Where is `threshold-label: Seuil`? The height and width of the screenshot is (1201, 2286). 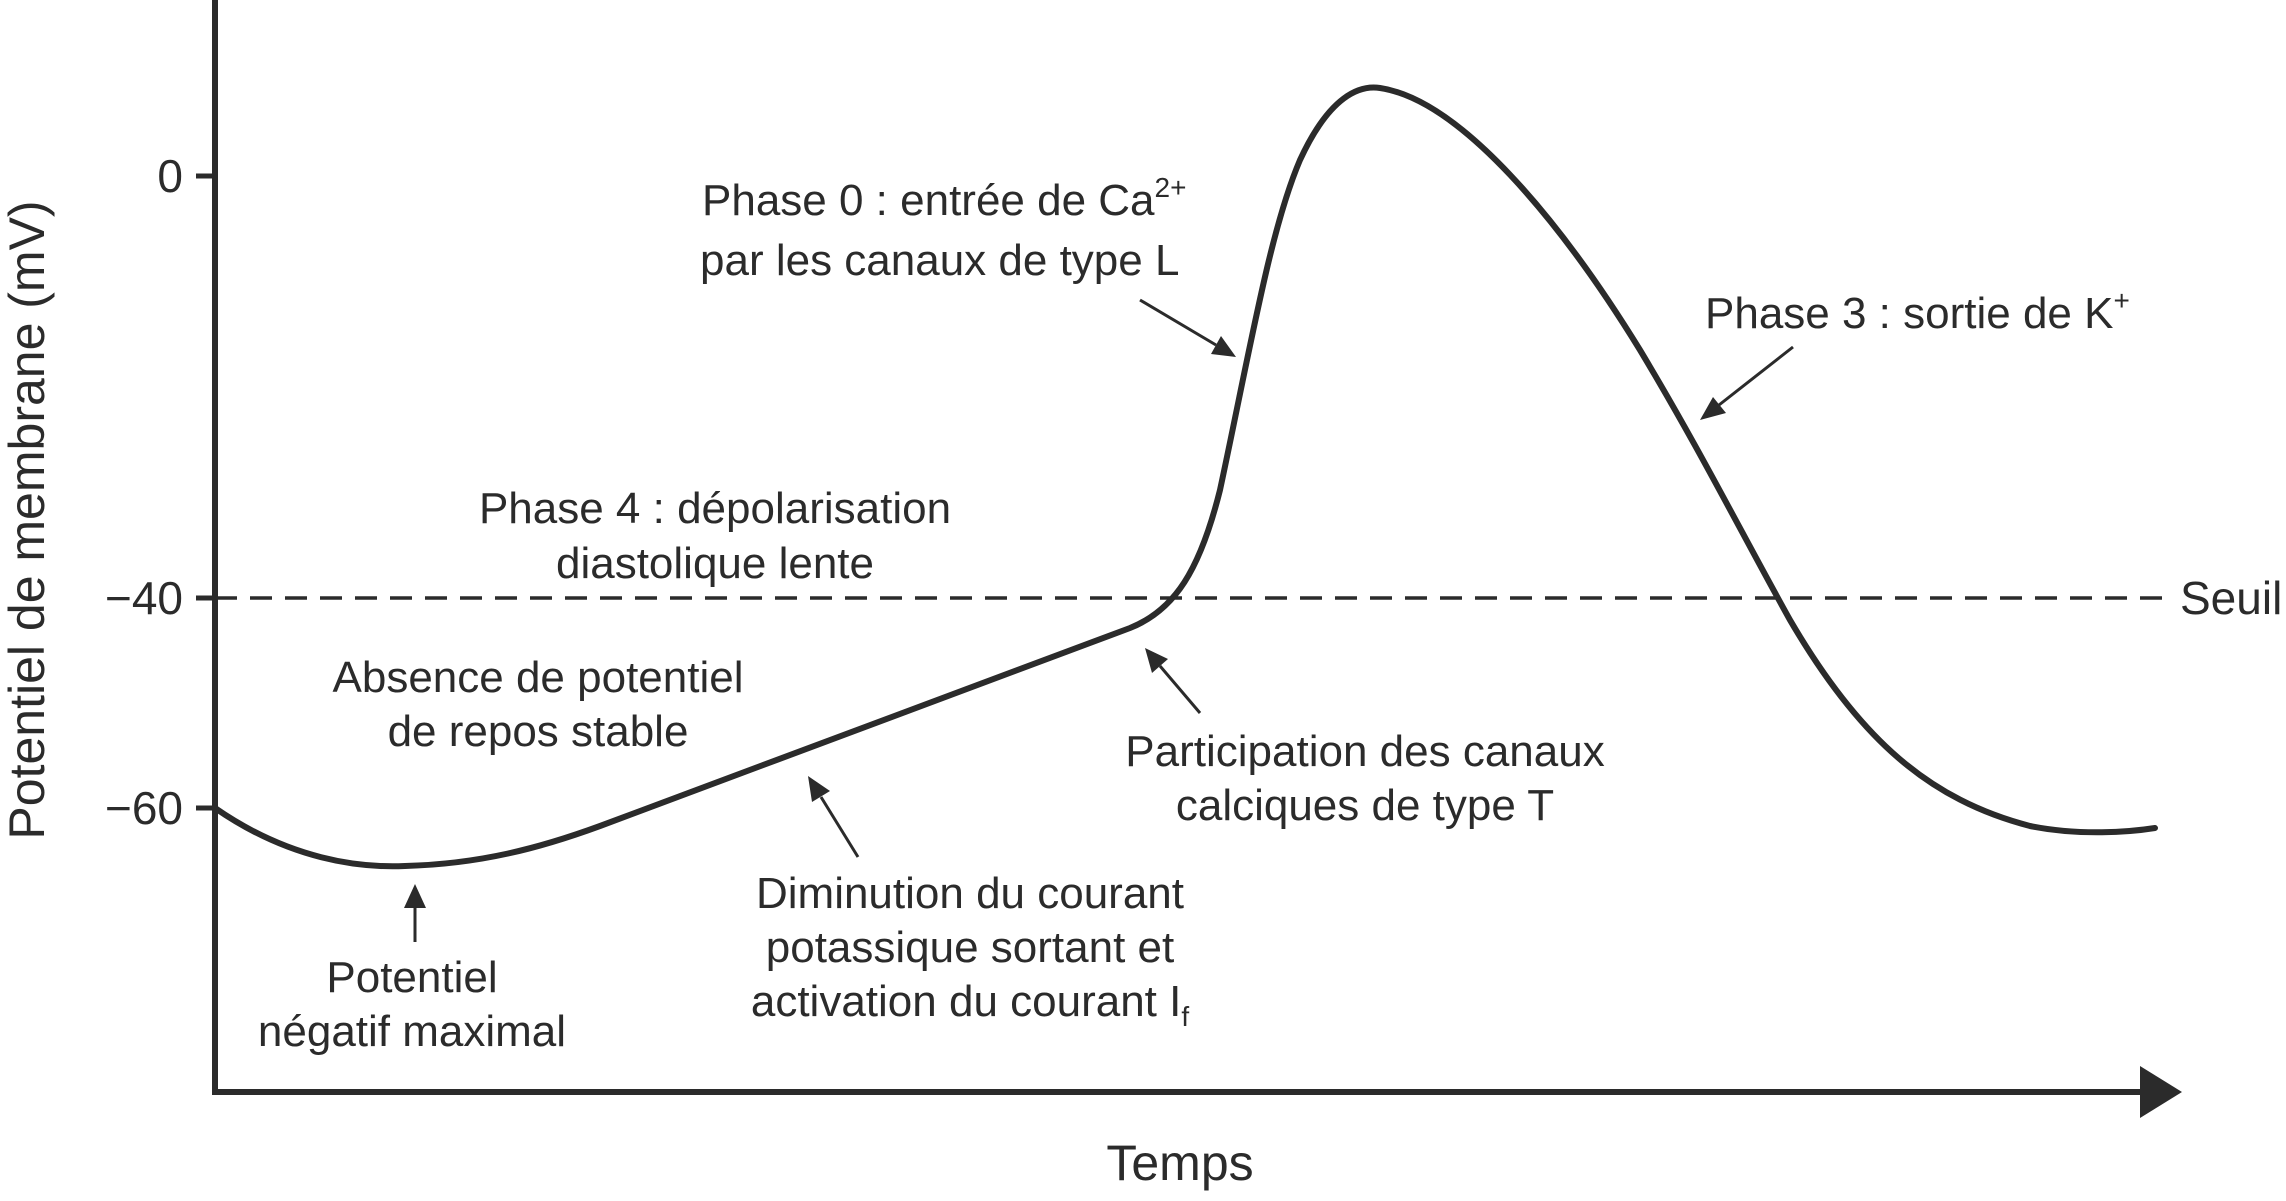 threshold-label: Seuil is located at coordinates (2231, 598).